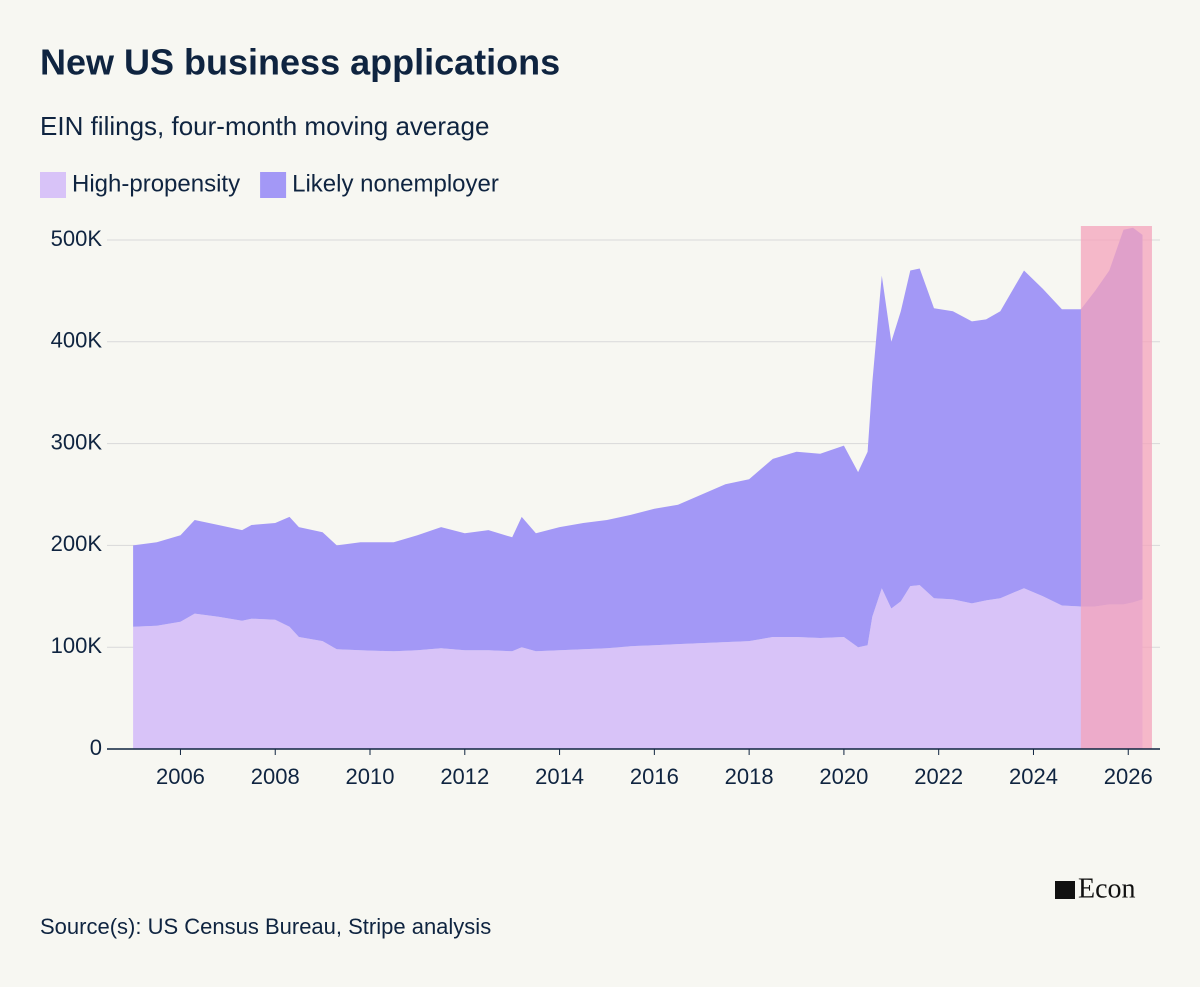  What do you see at coordinates (77, 543) in the screenshot?
I see `y-tick-label: 200K` at bounding box center [77, 543].